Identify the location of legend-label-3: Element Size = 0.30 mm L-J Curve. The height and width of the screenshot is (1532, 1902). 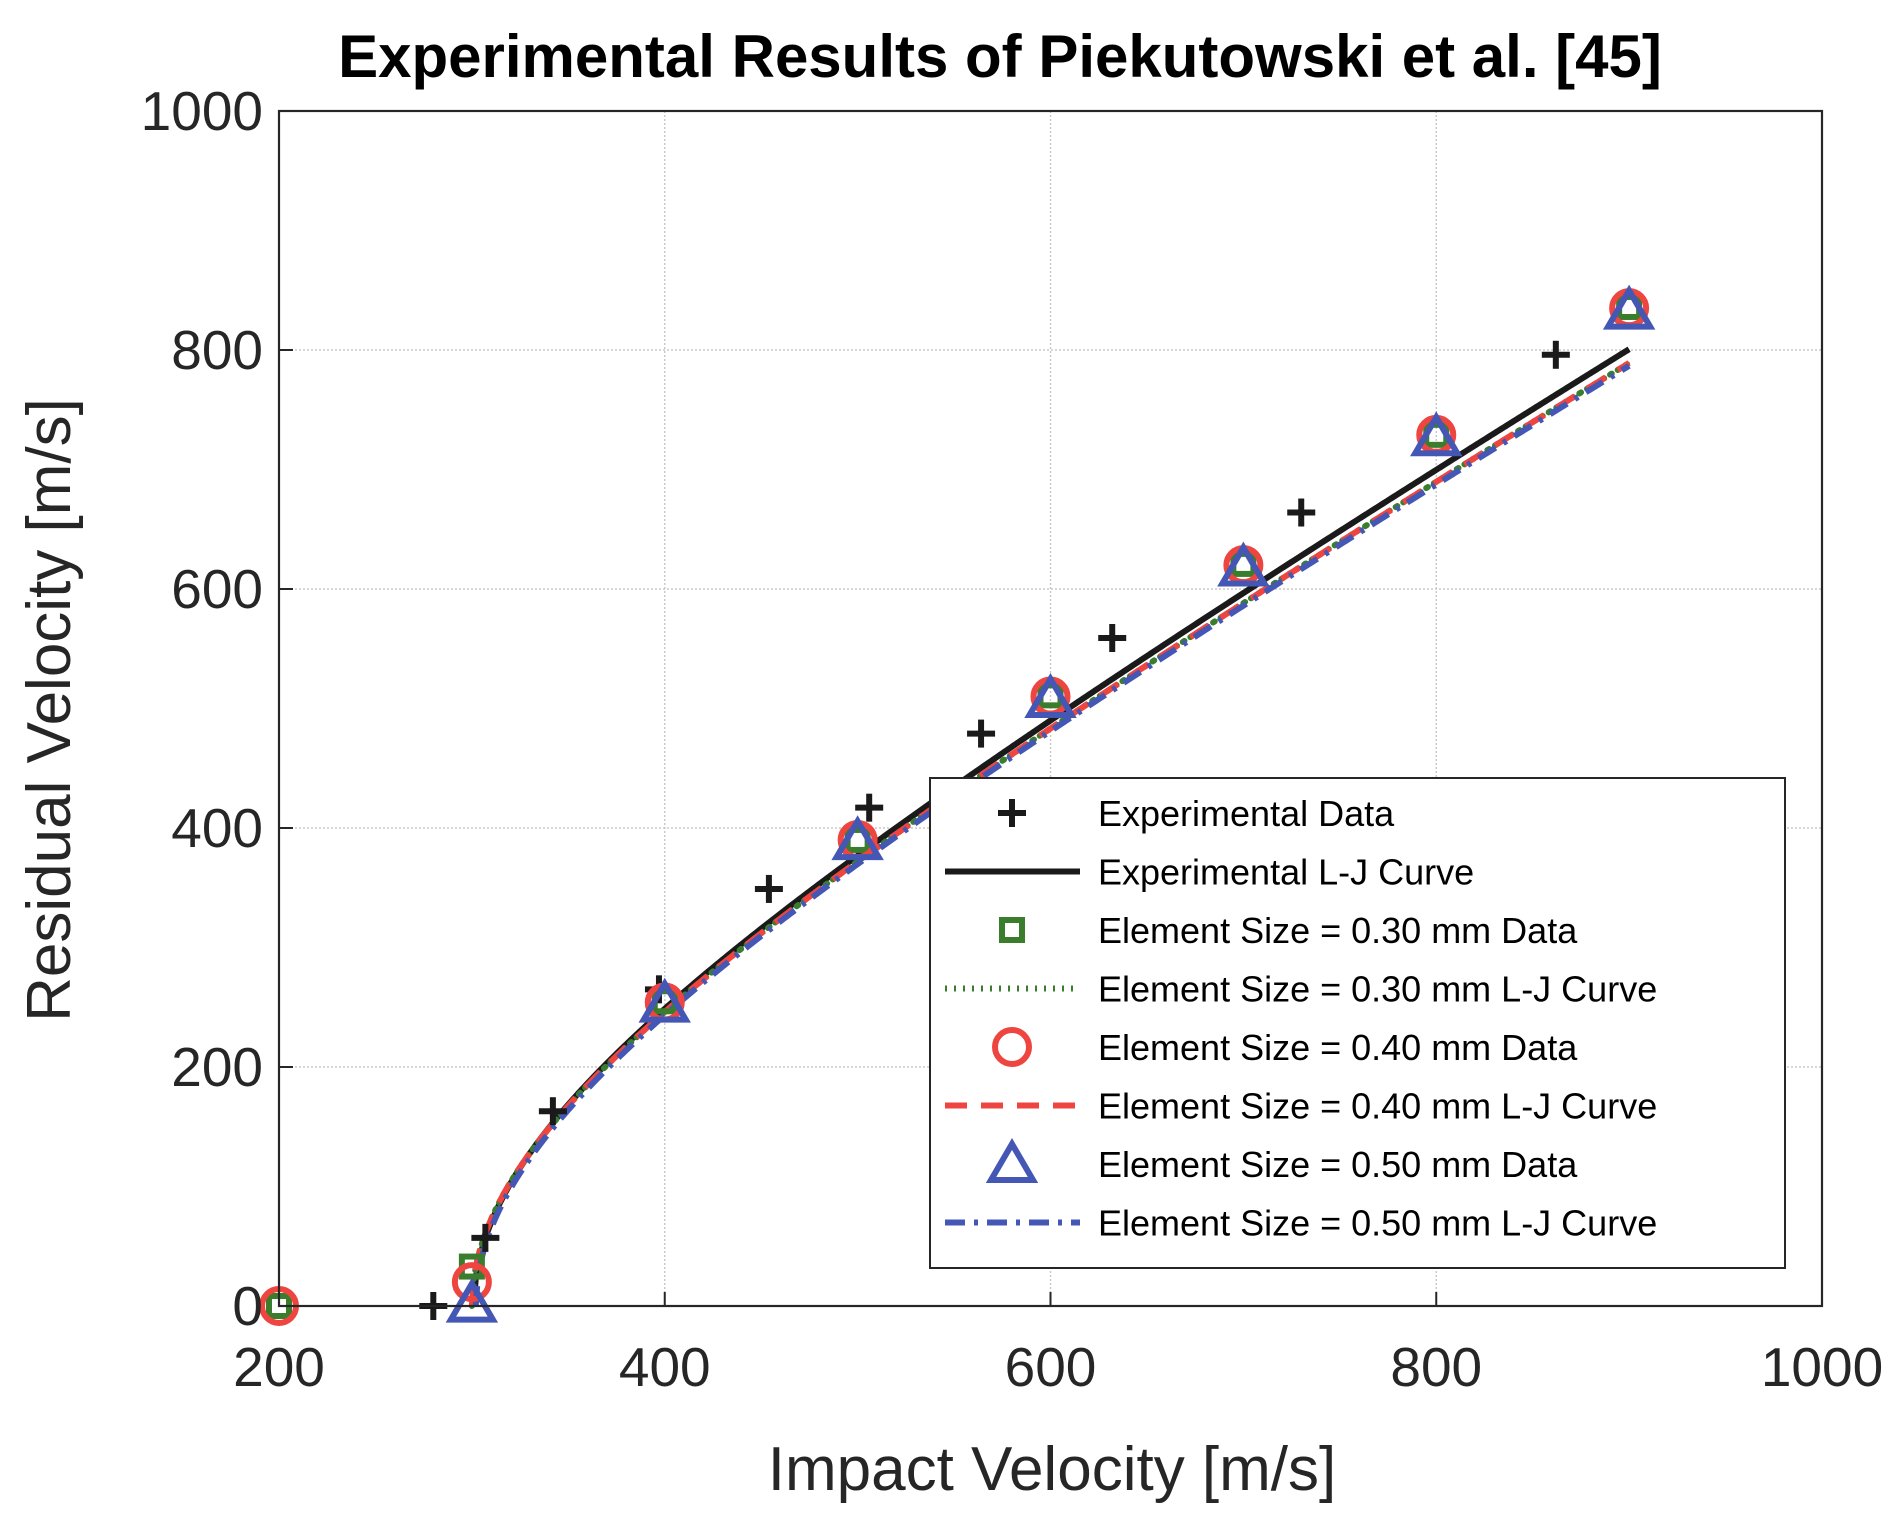
(1377, 989).